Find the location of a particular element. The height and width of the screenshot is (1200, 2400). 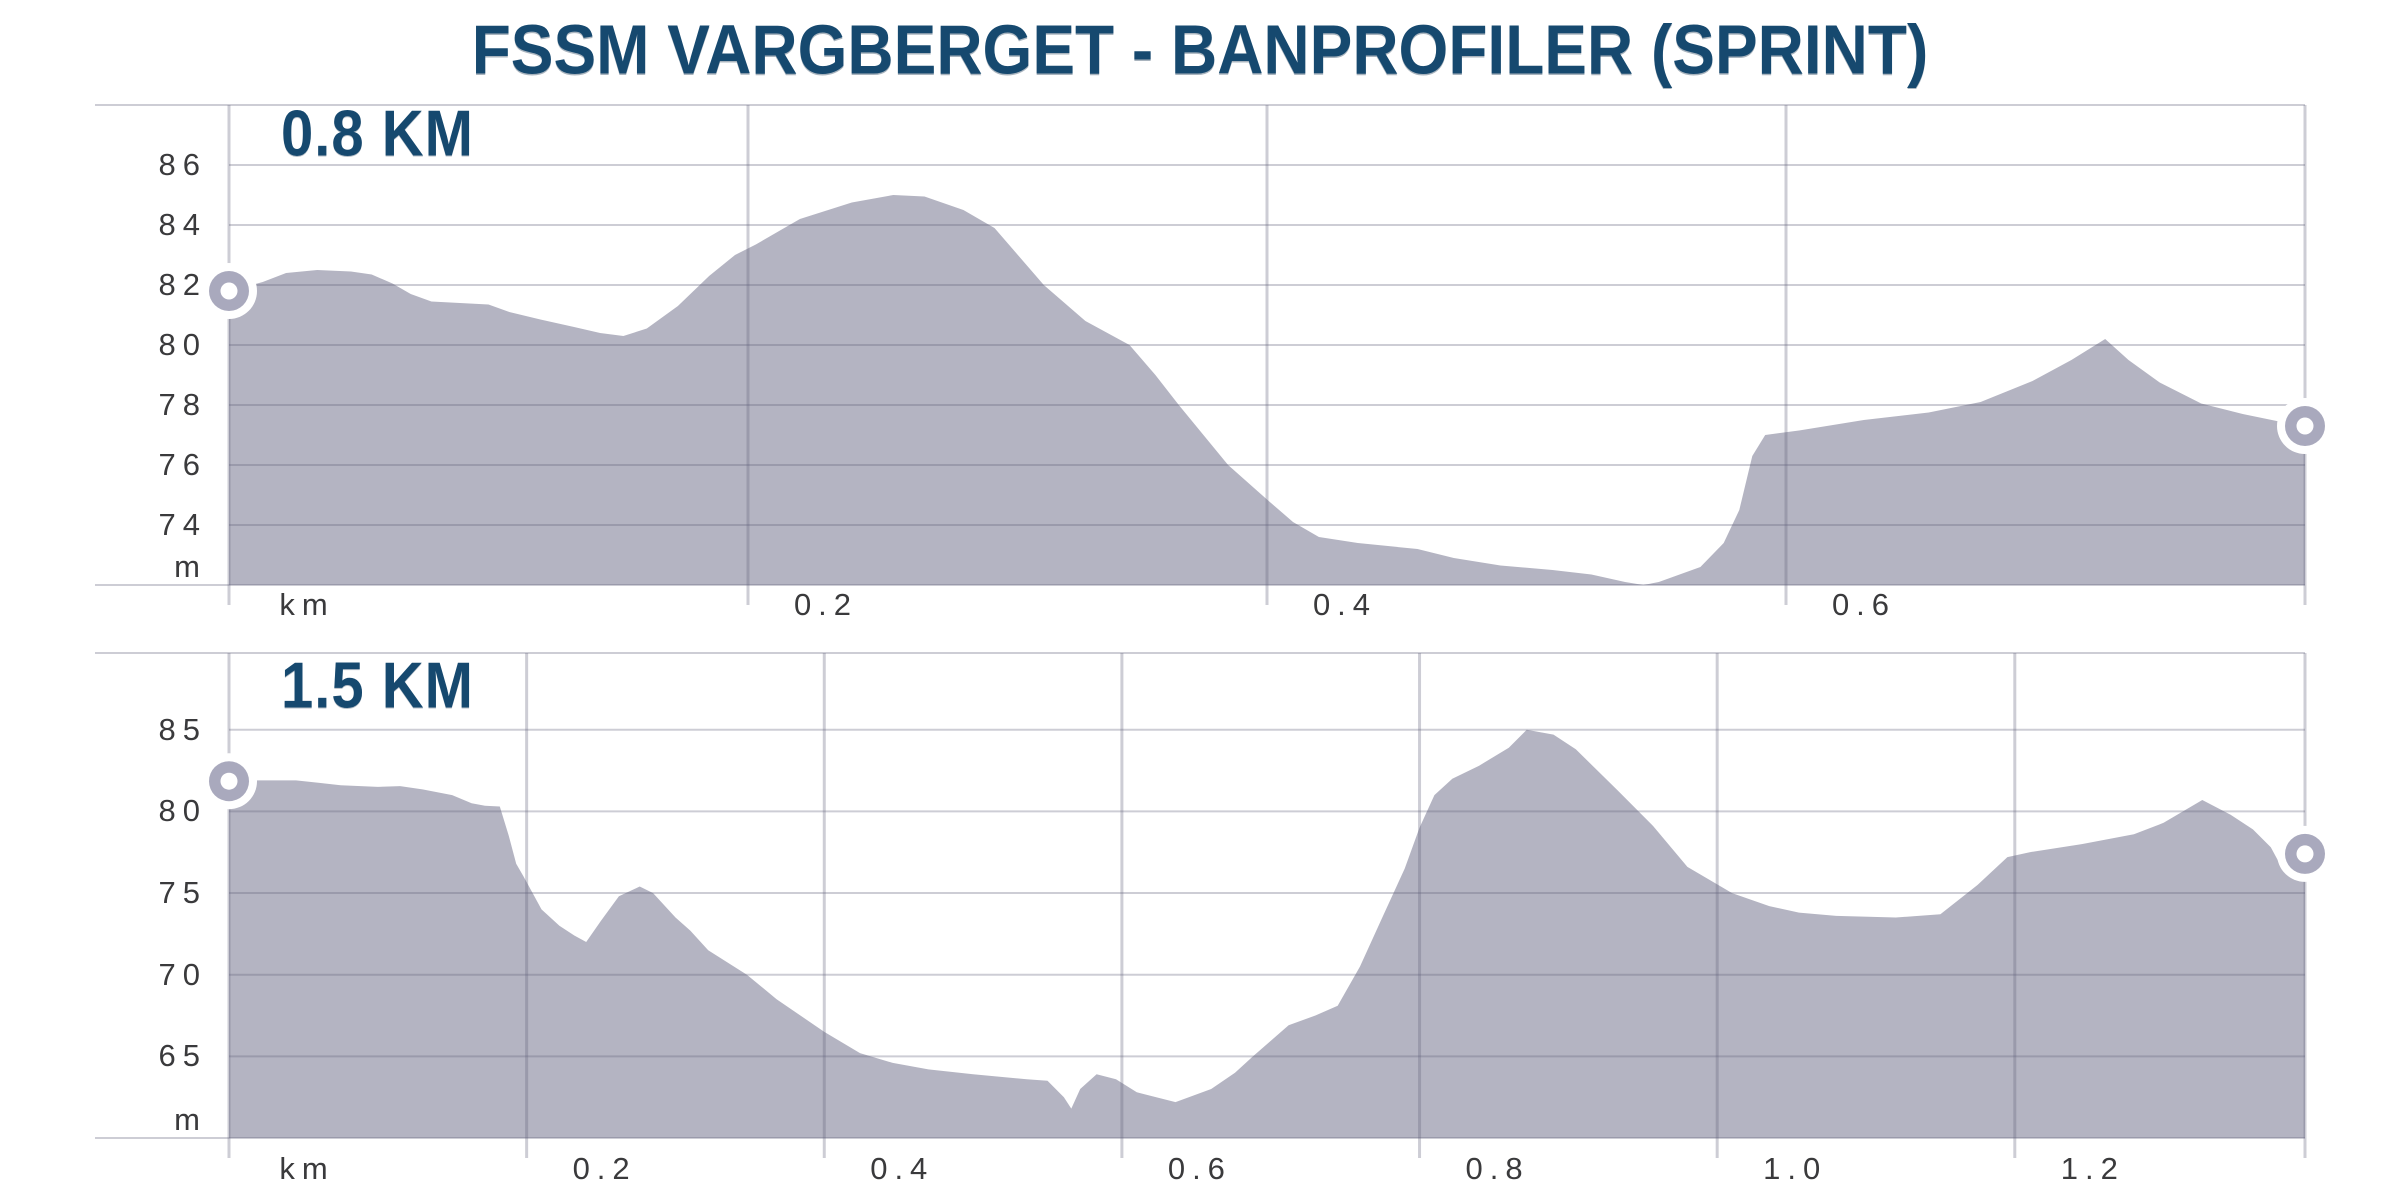

y-axis-tick-label: 85 is located at coordinates (182, 729).